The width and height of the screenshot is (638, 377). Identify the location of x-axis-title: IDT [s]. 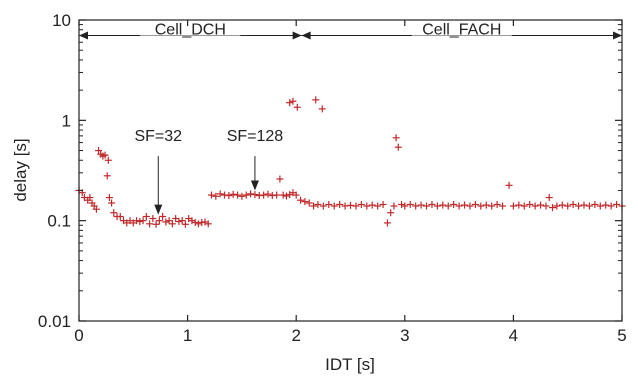
(350, 364).